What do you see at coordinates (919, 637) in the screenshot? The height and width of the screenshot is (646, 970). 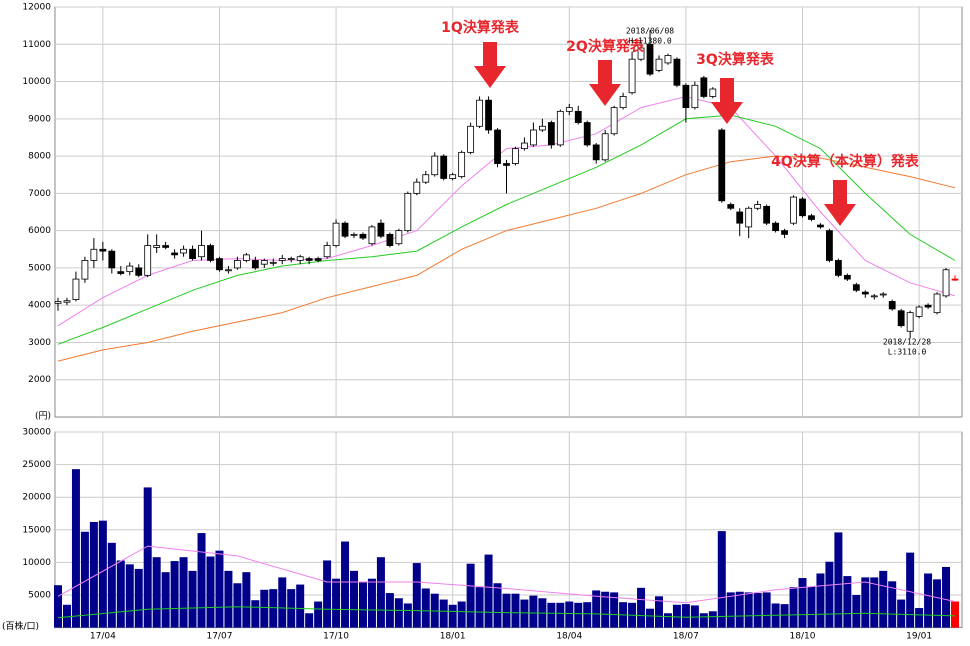 I see `x-tick-label: 19/01` at bounding box center [919, 637].